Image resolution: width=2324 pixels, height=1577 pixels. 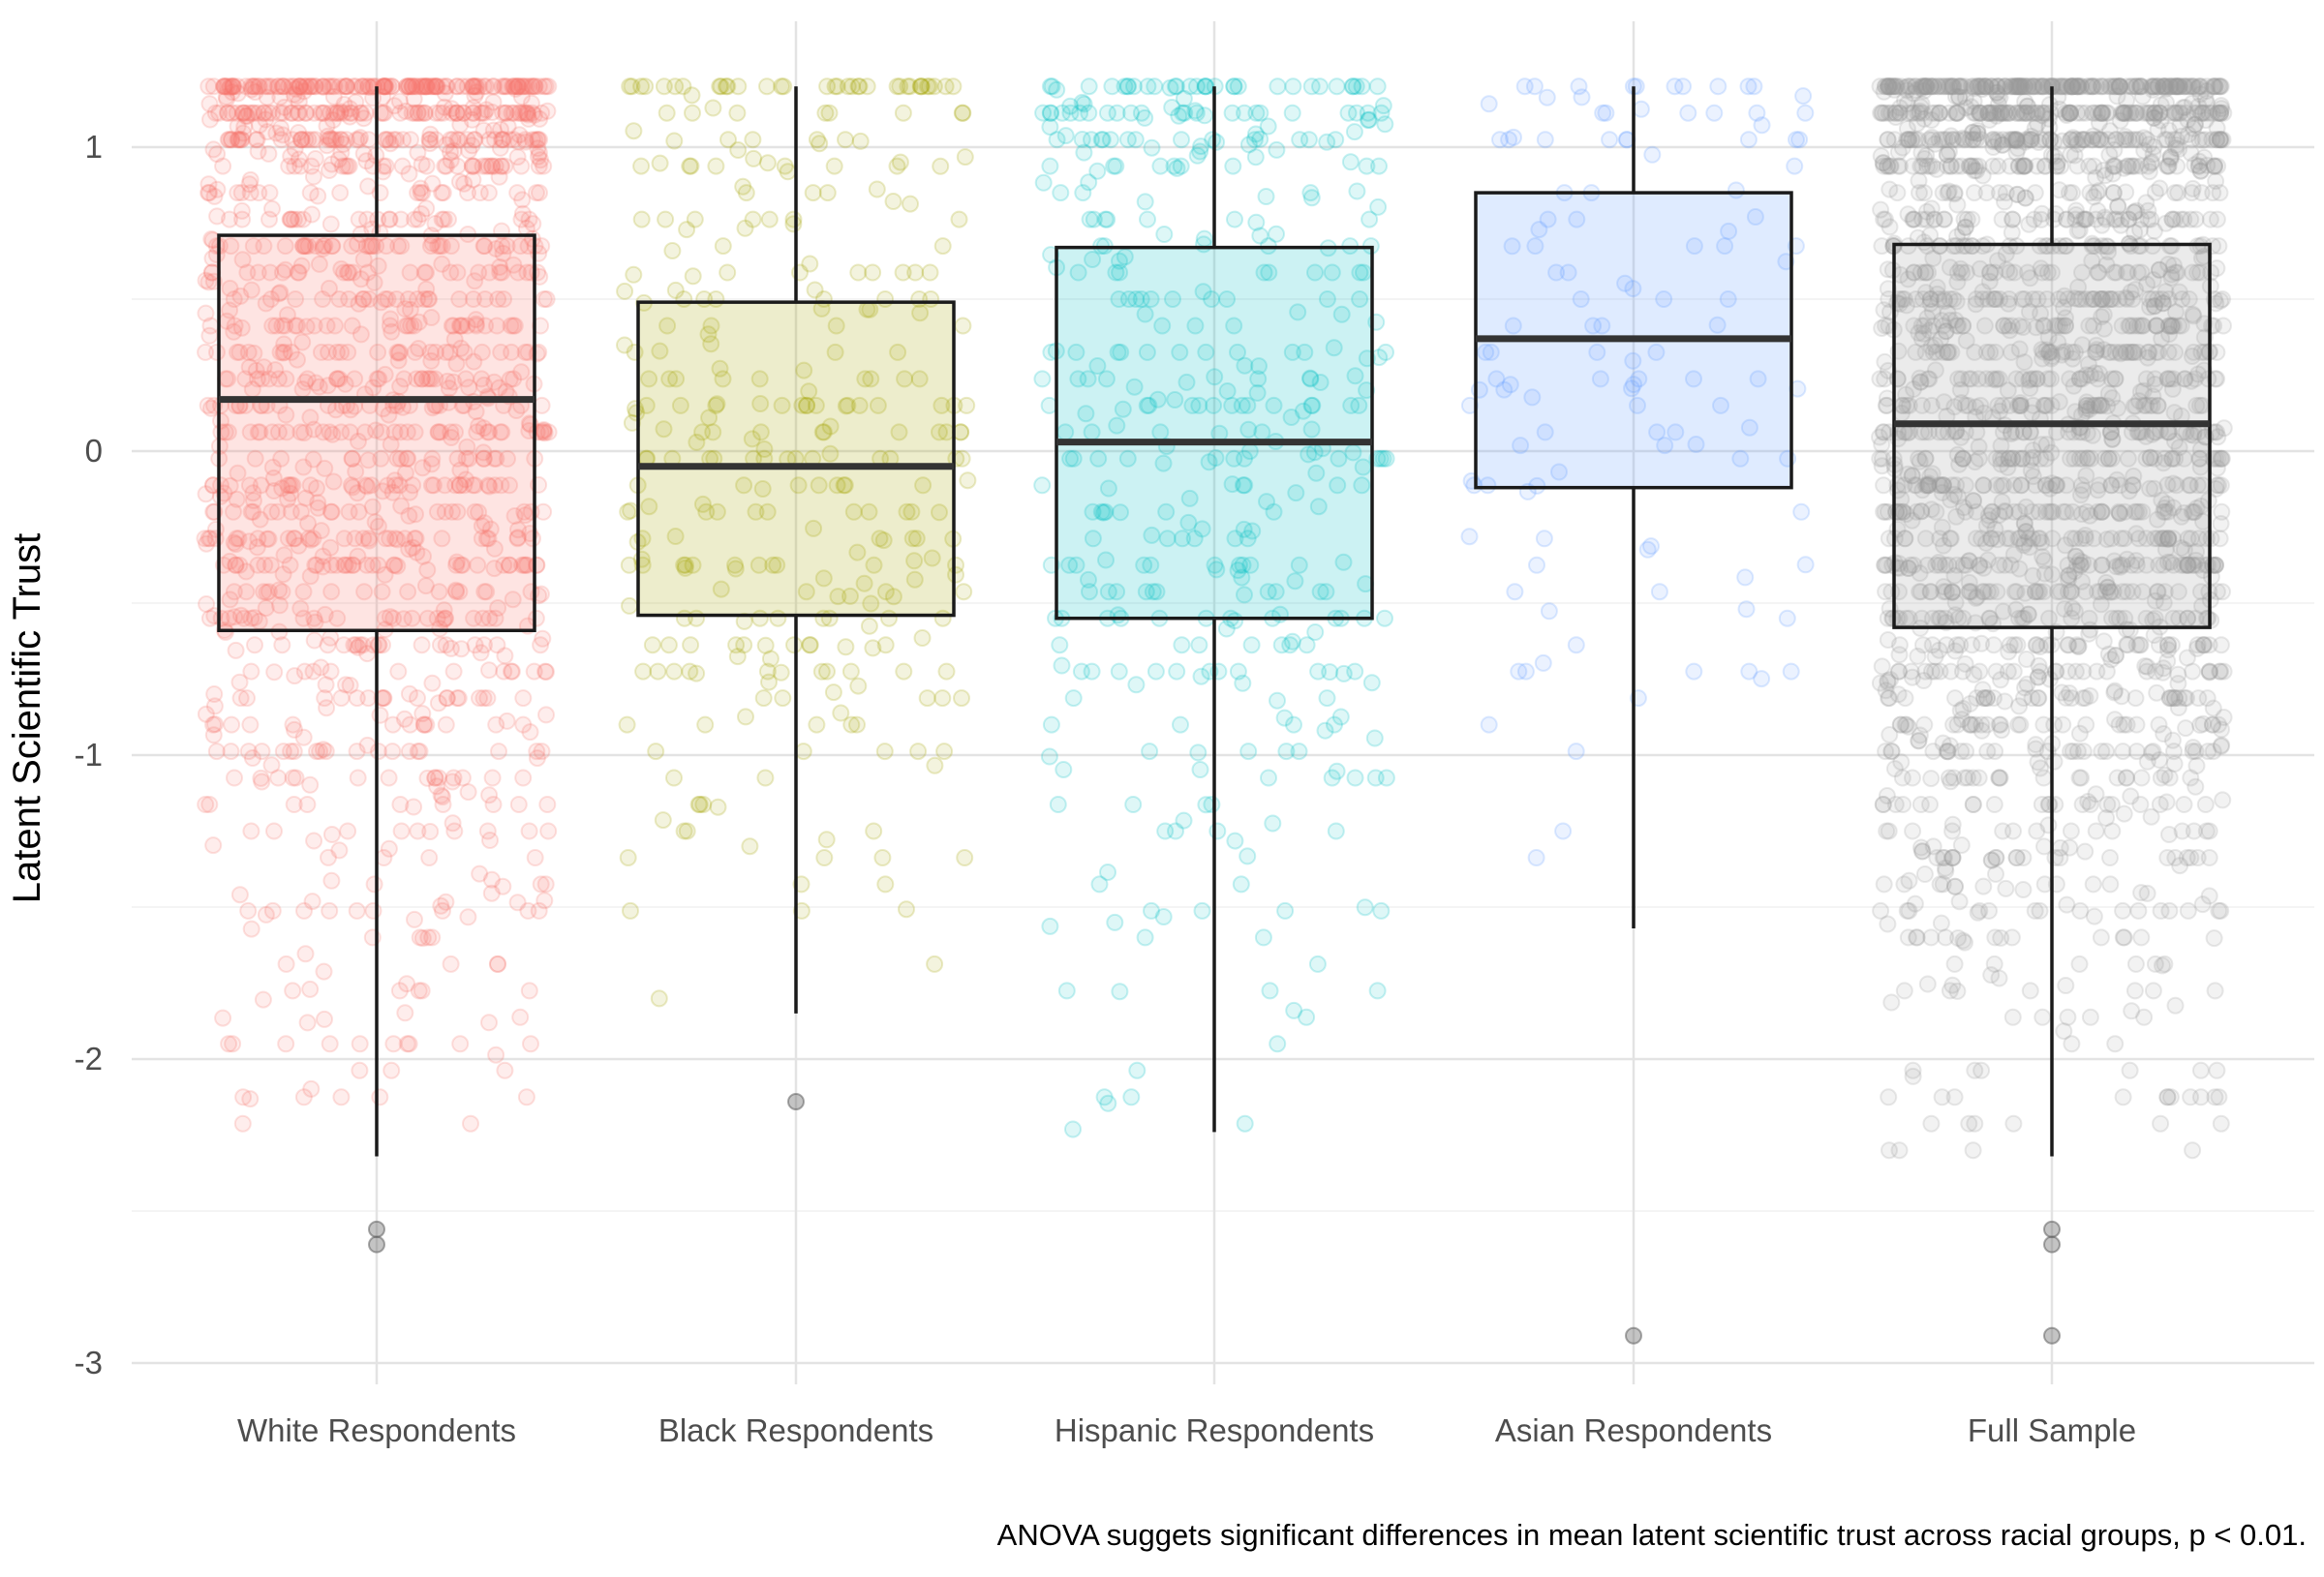 I want to click on y-tick-labels: -3-2-101, so click(x=89, y=755).